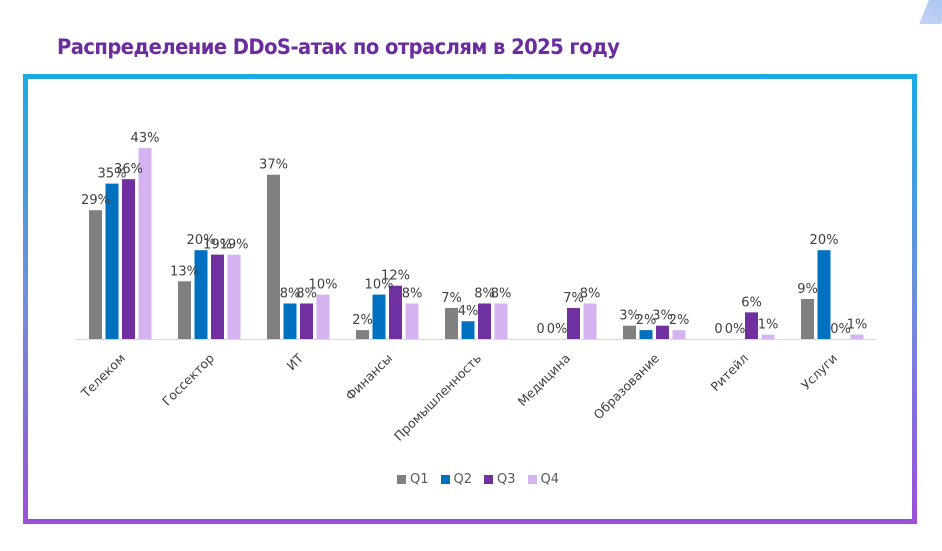 The width and height of the screenshot is (942, 551). I want to click on legend-item-q4: Q4, so click(543, 479).